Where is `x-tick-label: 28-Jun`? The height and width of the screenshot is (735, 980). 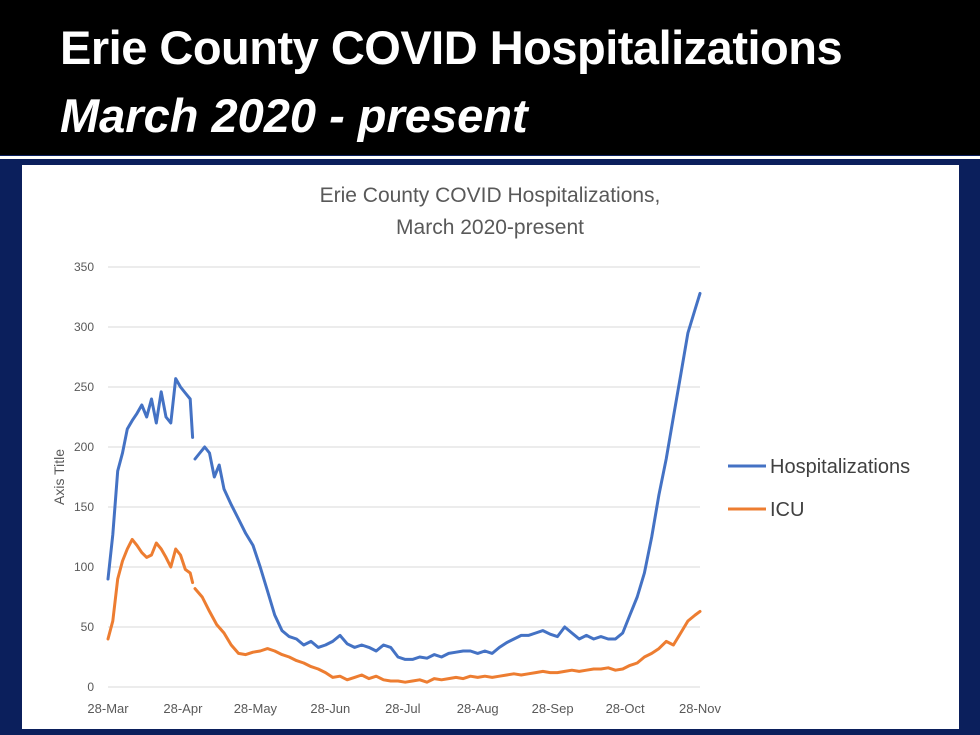
x-tick-label: 28-Jun is located at coordinates (330, 708).